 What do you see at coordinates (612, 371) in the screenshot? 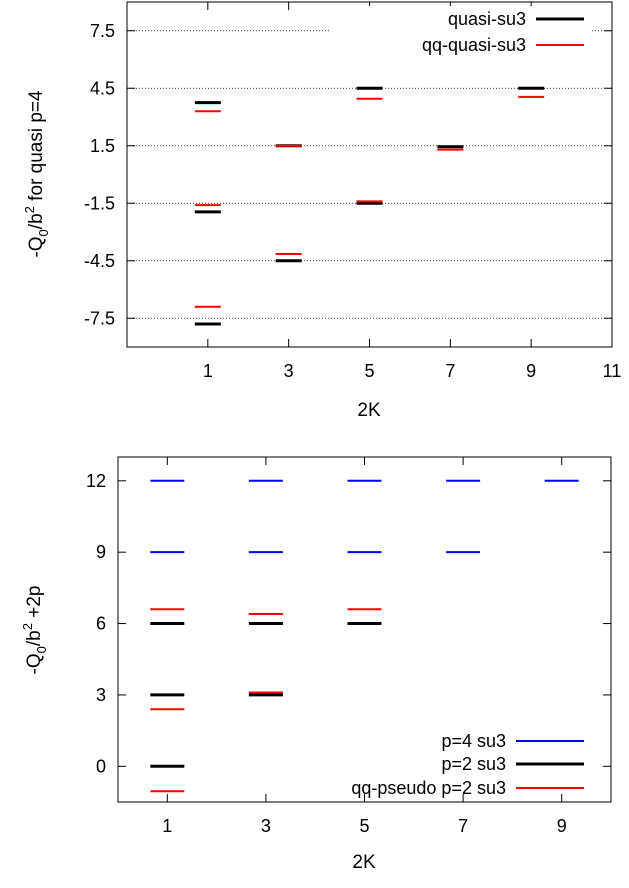
I see `x-tick-label: 11` at bounding box center [612, 371].